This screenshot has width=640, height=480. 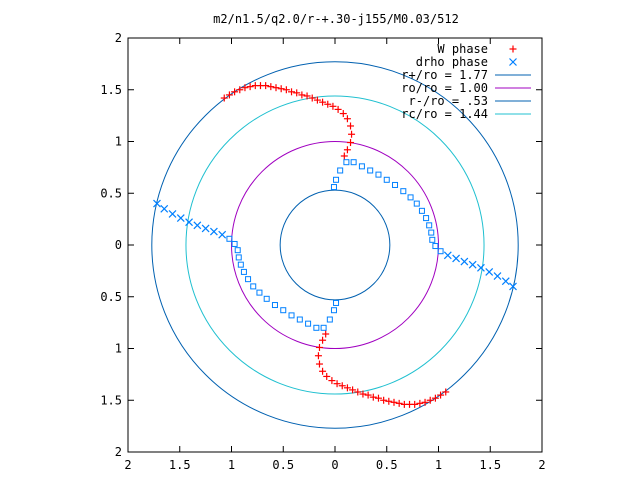 What do you see at coordinates (444, 114) in the screenshot?
I see `legend-label: rc/ro = 1.44` at bounding box center [444, 114].